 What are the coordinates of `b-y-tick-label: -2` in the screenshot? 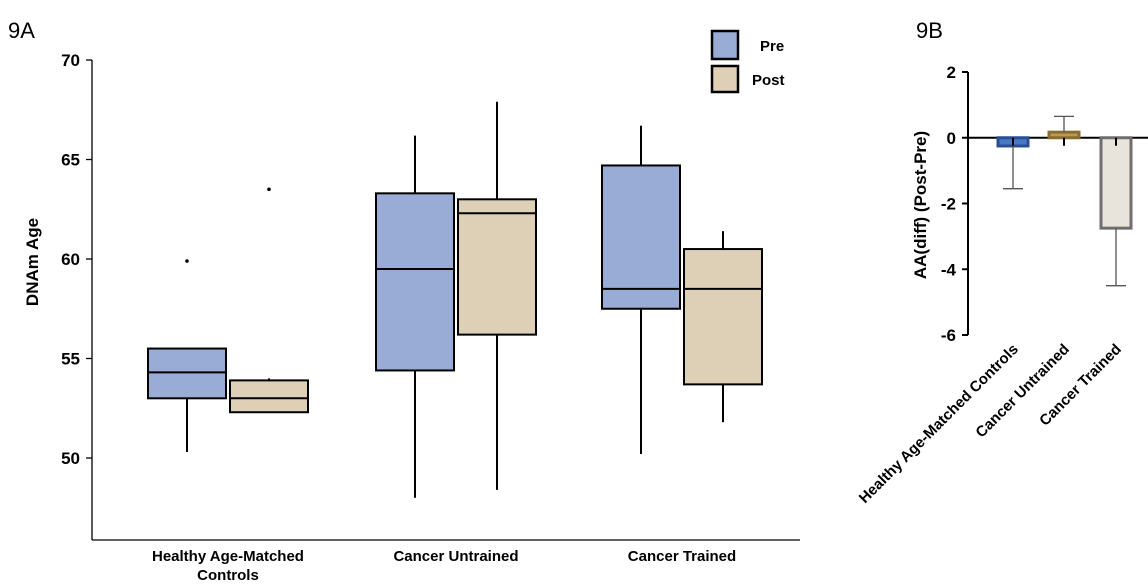 It's located at (948, 204).